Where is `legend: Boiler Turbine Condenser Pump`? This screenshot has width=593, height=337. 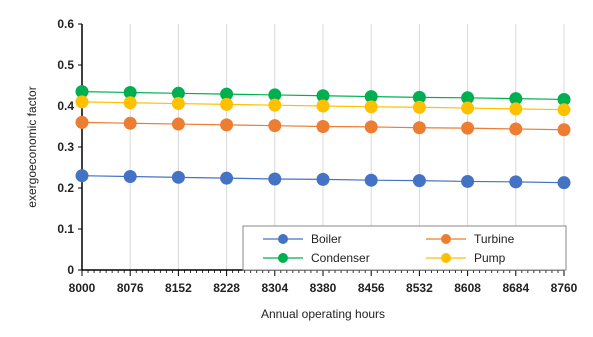
legend: Boiler Turbine Condenser Pump is located at coordinates (404, 248).